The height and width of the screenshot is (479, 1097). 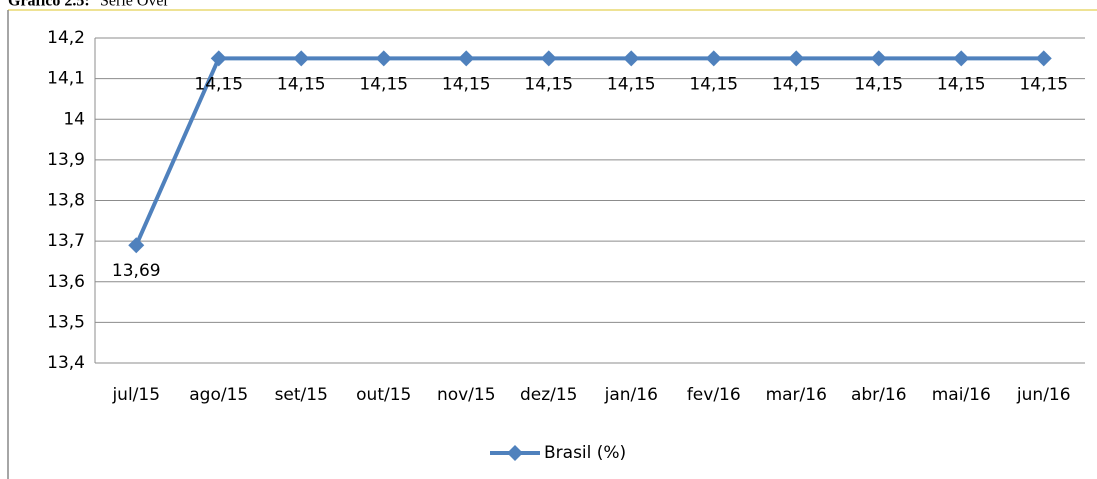 What do you see at coordinates (218, 395) in the screenshot?
I see `x-tick-label: ago/15` at bounding box center [218, 395].